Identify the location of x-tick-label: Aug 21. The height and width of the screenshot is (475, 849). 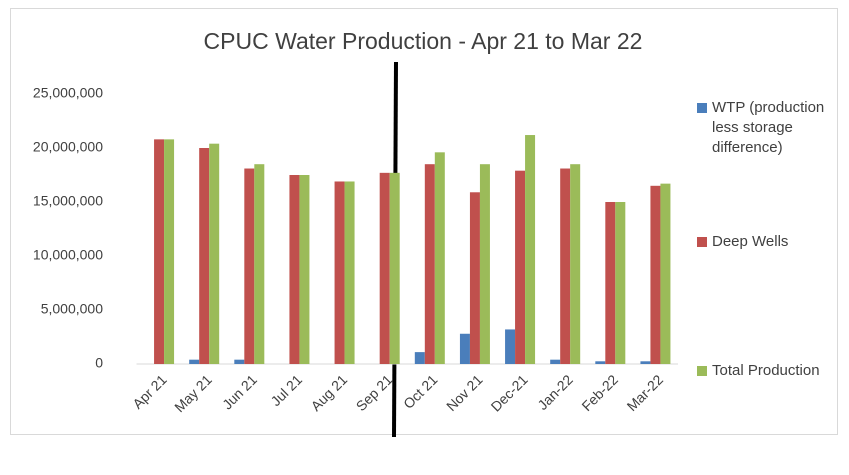
(329, 392).